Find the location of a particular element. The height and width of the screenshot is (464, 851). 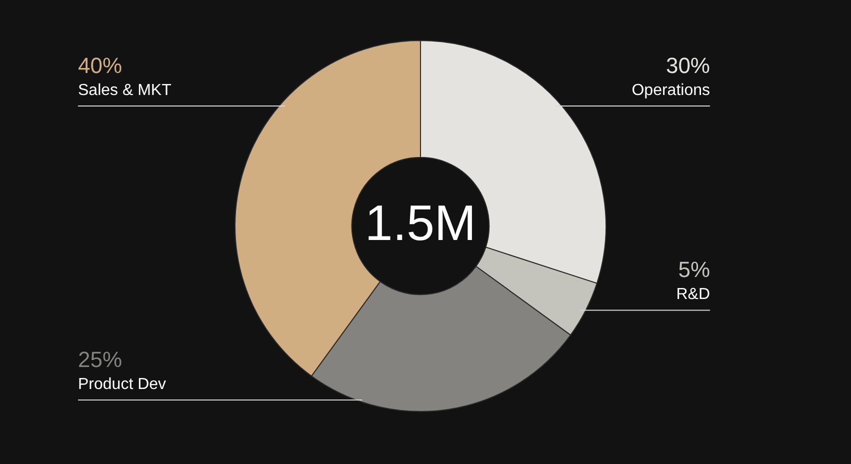

data-label: 40% is located at coordinates (100, 65).